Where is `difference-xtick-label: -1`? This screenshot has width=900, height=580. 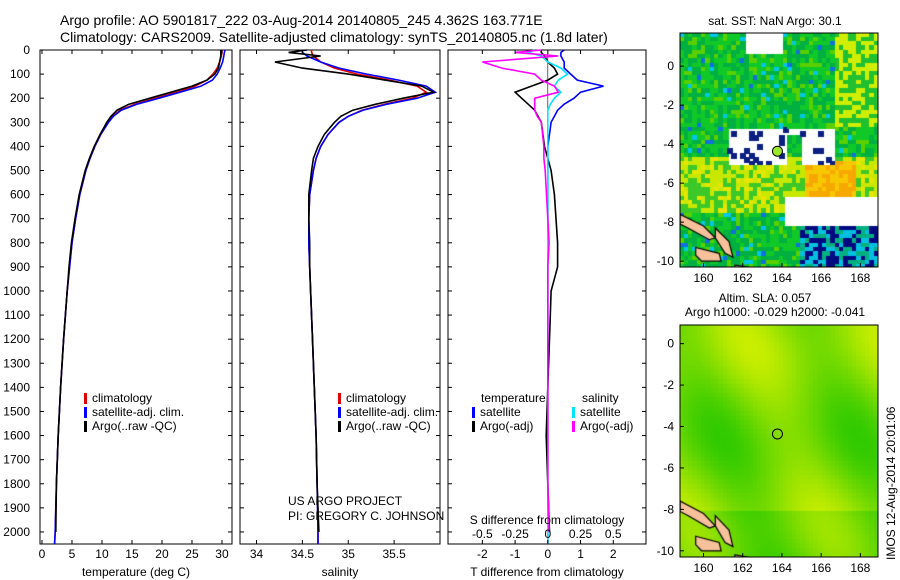
difference-xtick-label: -1 is located at coordinates (515, 554).